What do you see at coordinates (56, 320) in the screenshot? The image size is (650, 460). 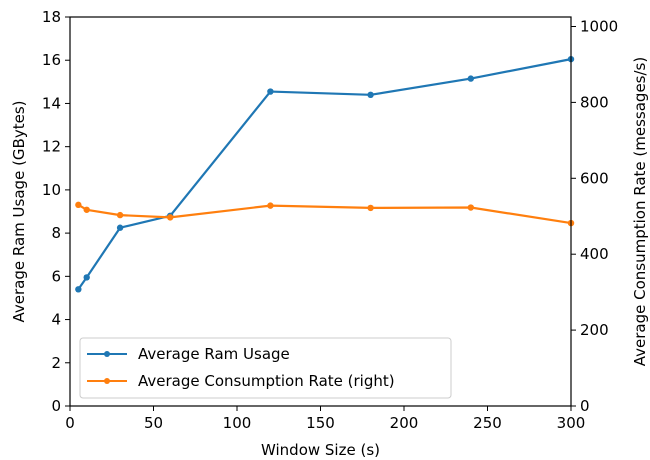 I see `left-y-tick-label: 4` at bounding box center [56, 320].